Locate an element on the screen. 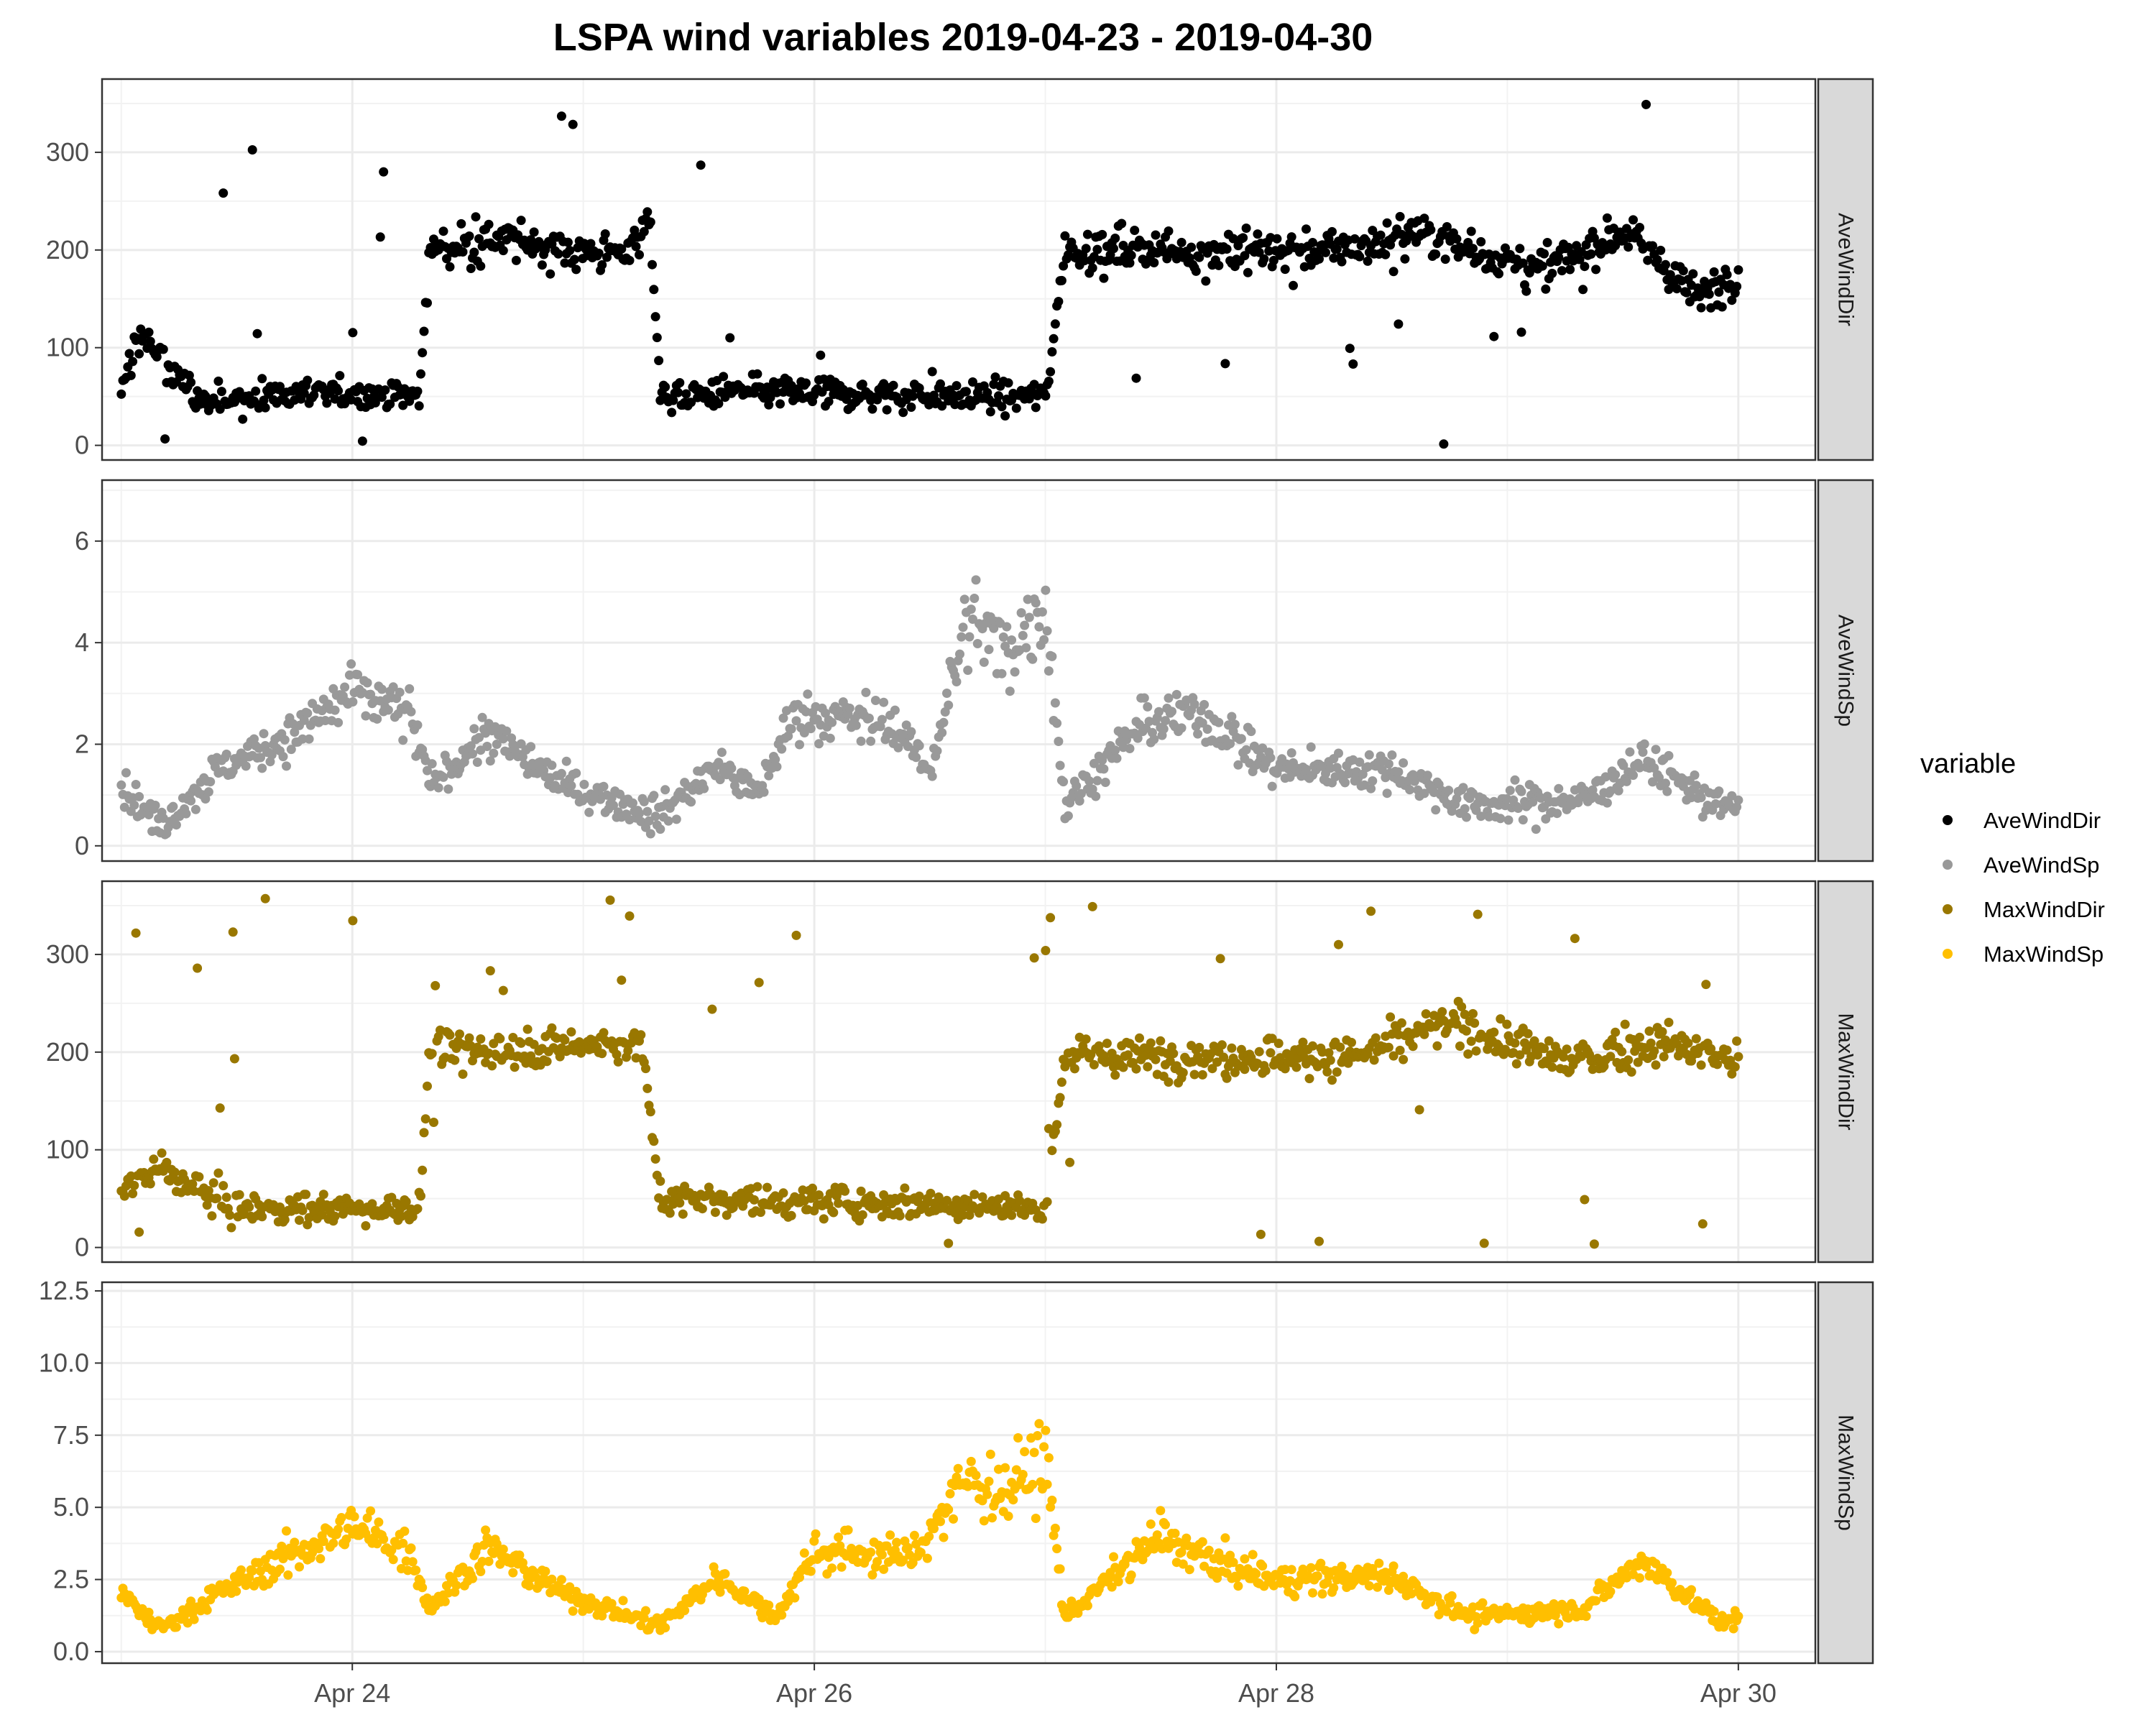 The image size is (2156, 1725). x-tick-label: Apr 30 is located at coordinates (1738, 1693).